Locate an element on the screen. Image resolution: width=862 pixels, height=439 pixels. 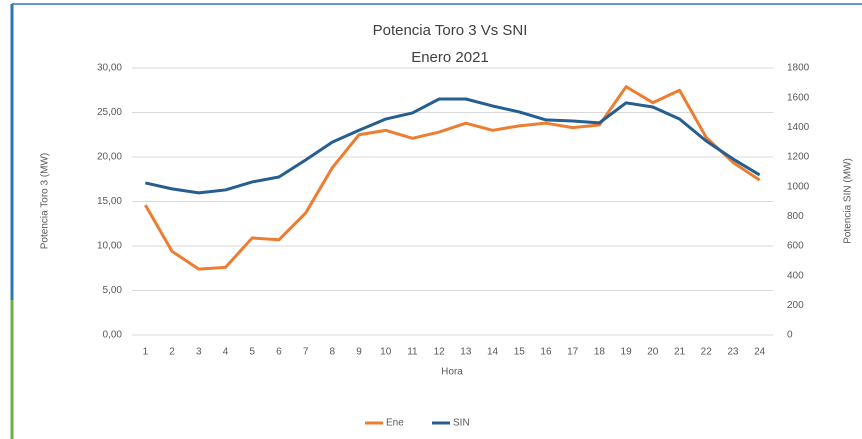
y2-tick-label: 1600 is located at coordinates (798, 97).